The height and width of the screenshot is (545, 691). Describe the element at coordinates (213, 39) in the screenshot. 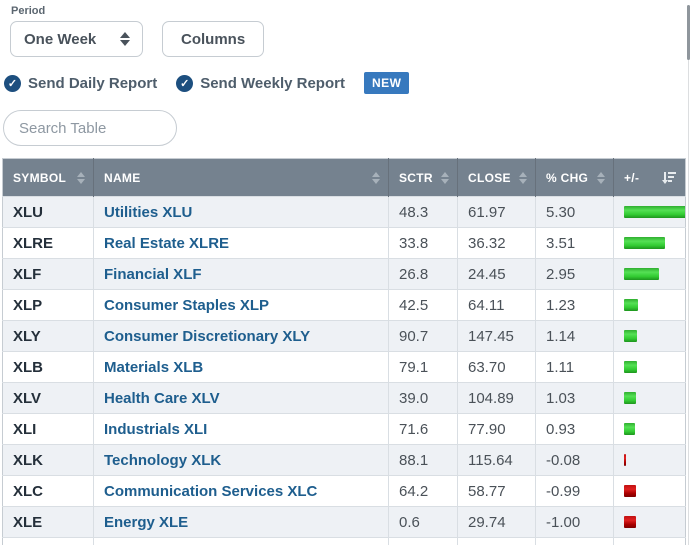

I see `columns-button: Columns` at that location.